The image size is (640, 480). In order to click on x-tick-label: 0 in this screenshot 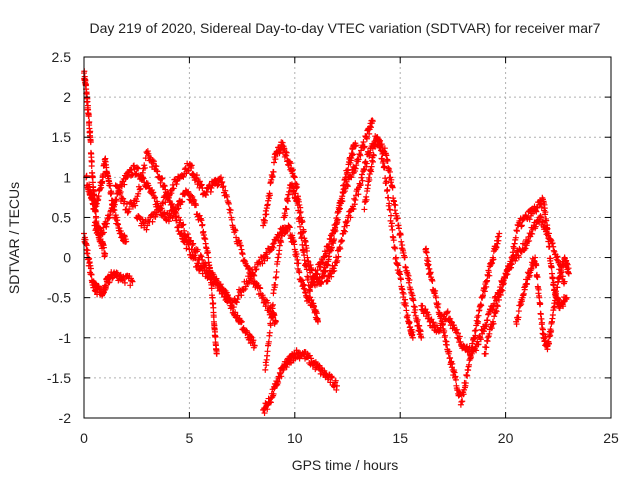, I will do `click(84, 438)`.